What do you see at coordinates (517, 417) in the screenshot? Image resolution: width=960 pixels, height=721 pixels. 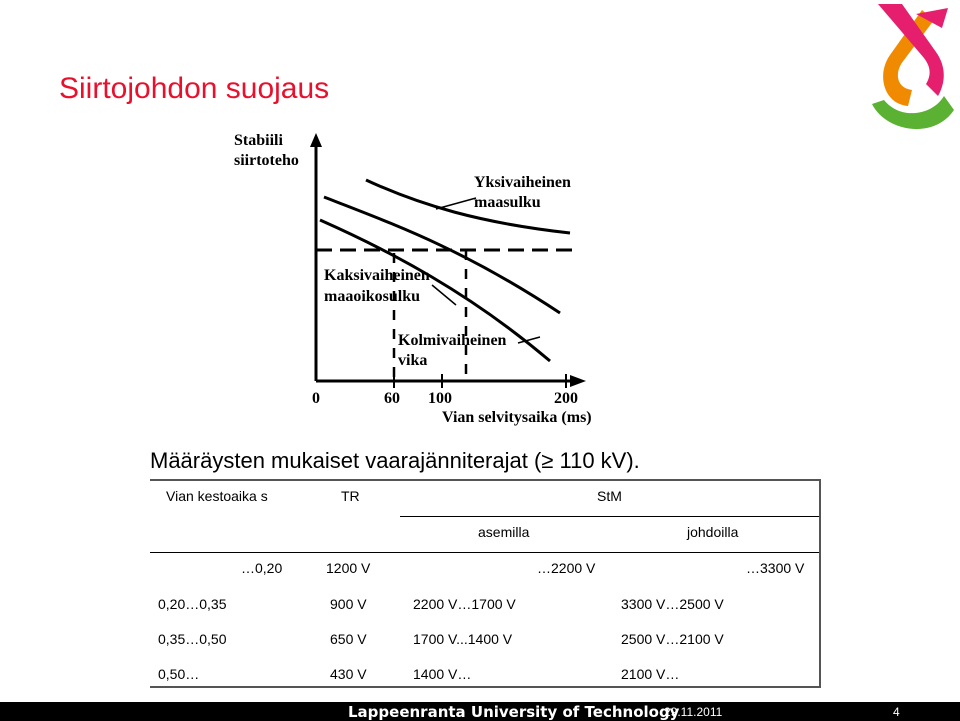 I see `x-axis-label: Vian selvitysaika (ms)` at bounding box center [517, 417].